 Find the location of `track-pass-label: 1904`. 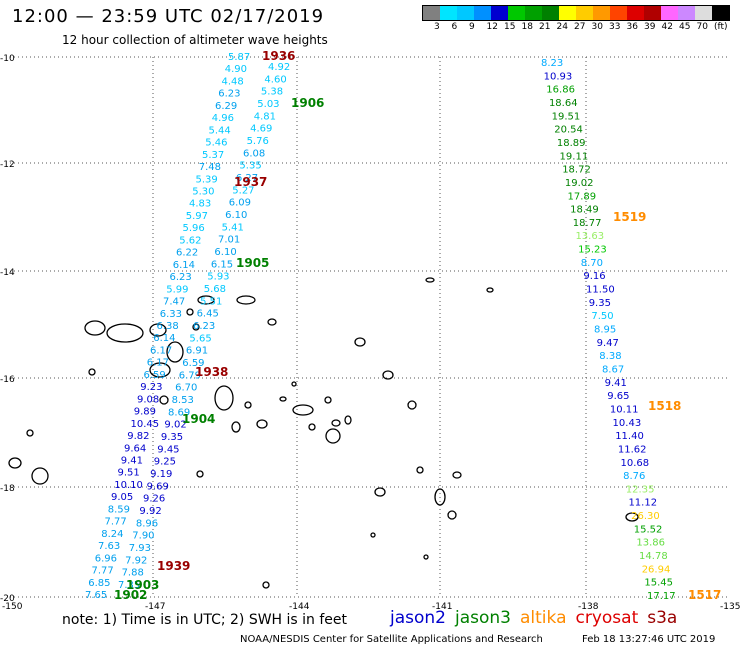

track-pass-label: 1904 is located at coordinates (198, 419).